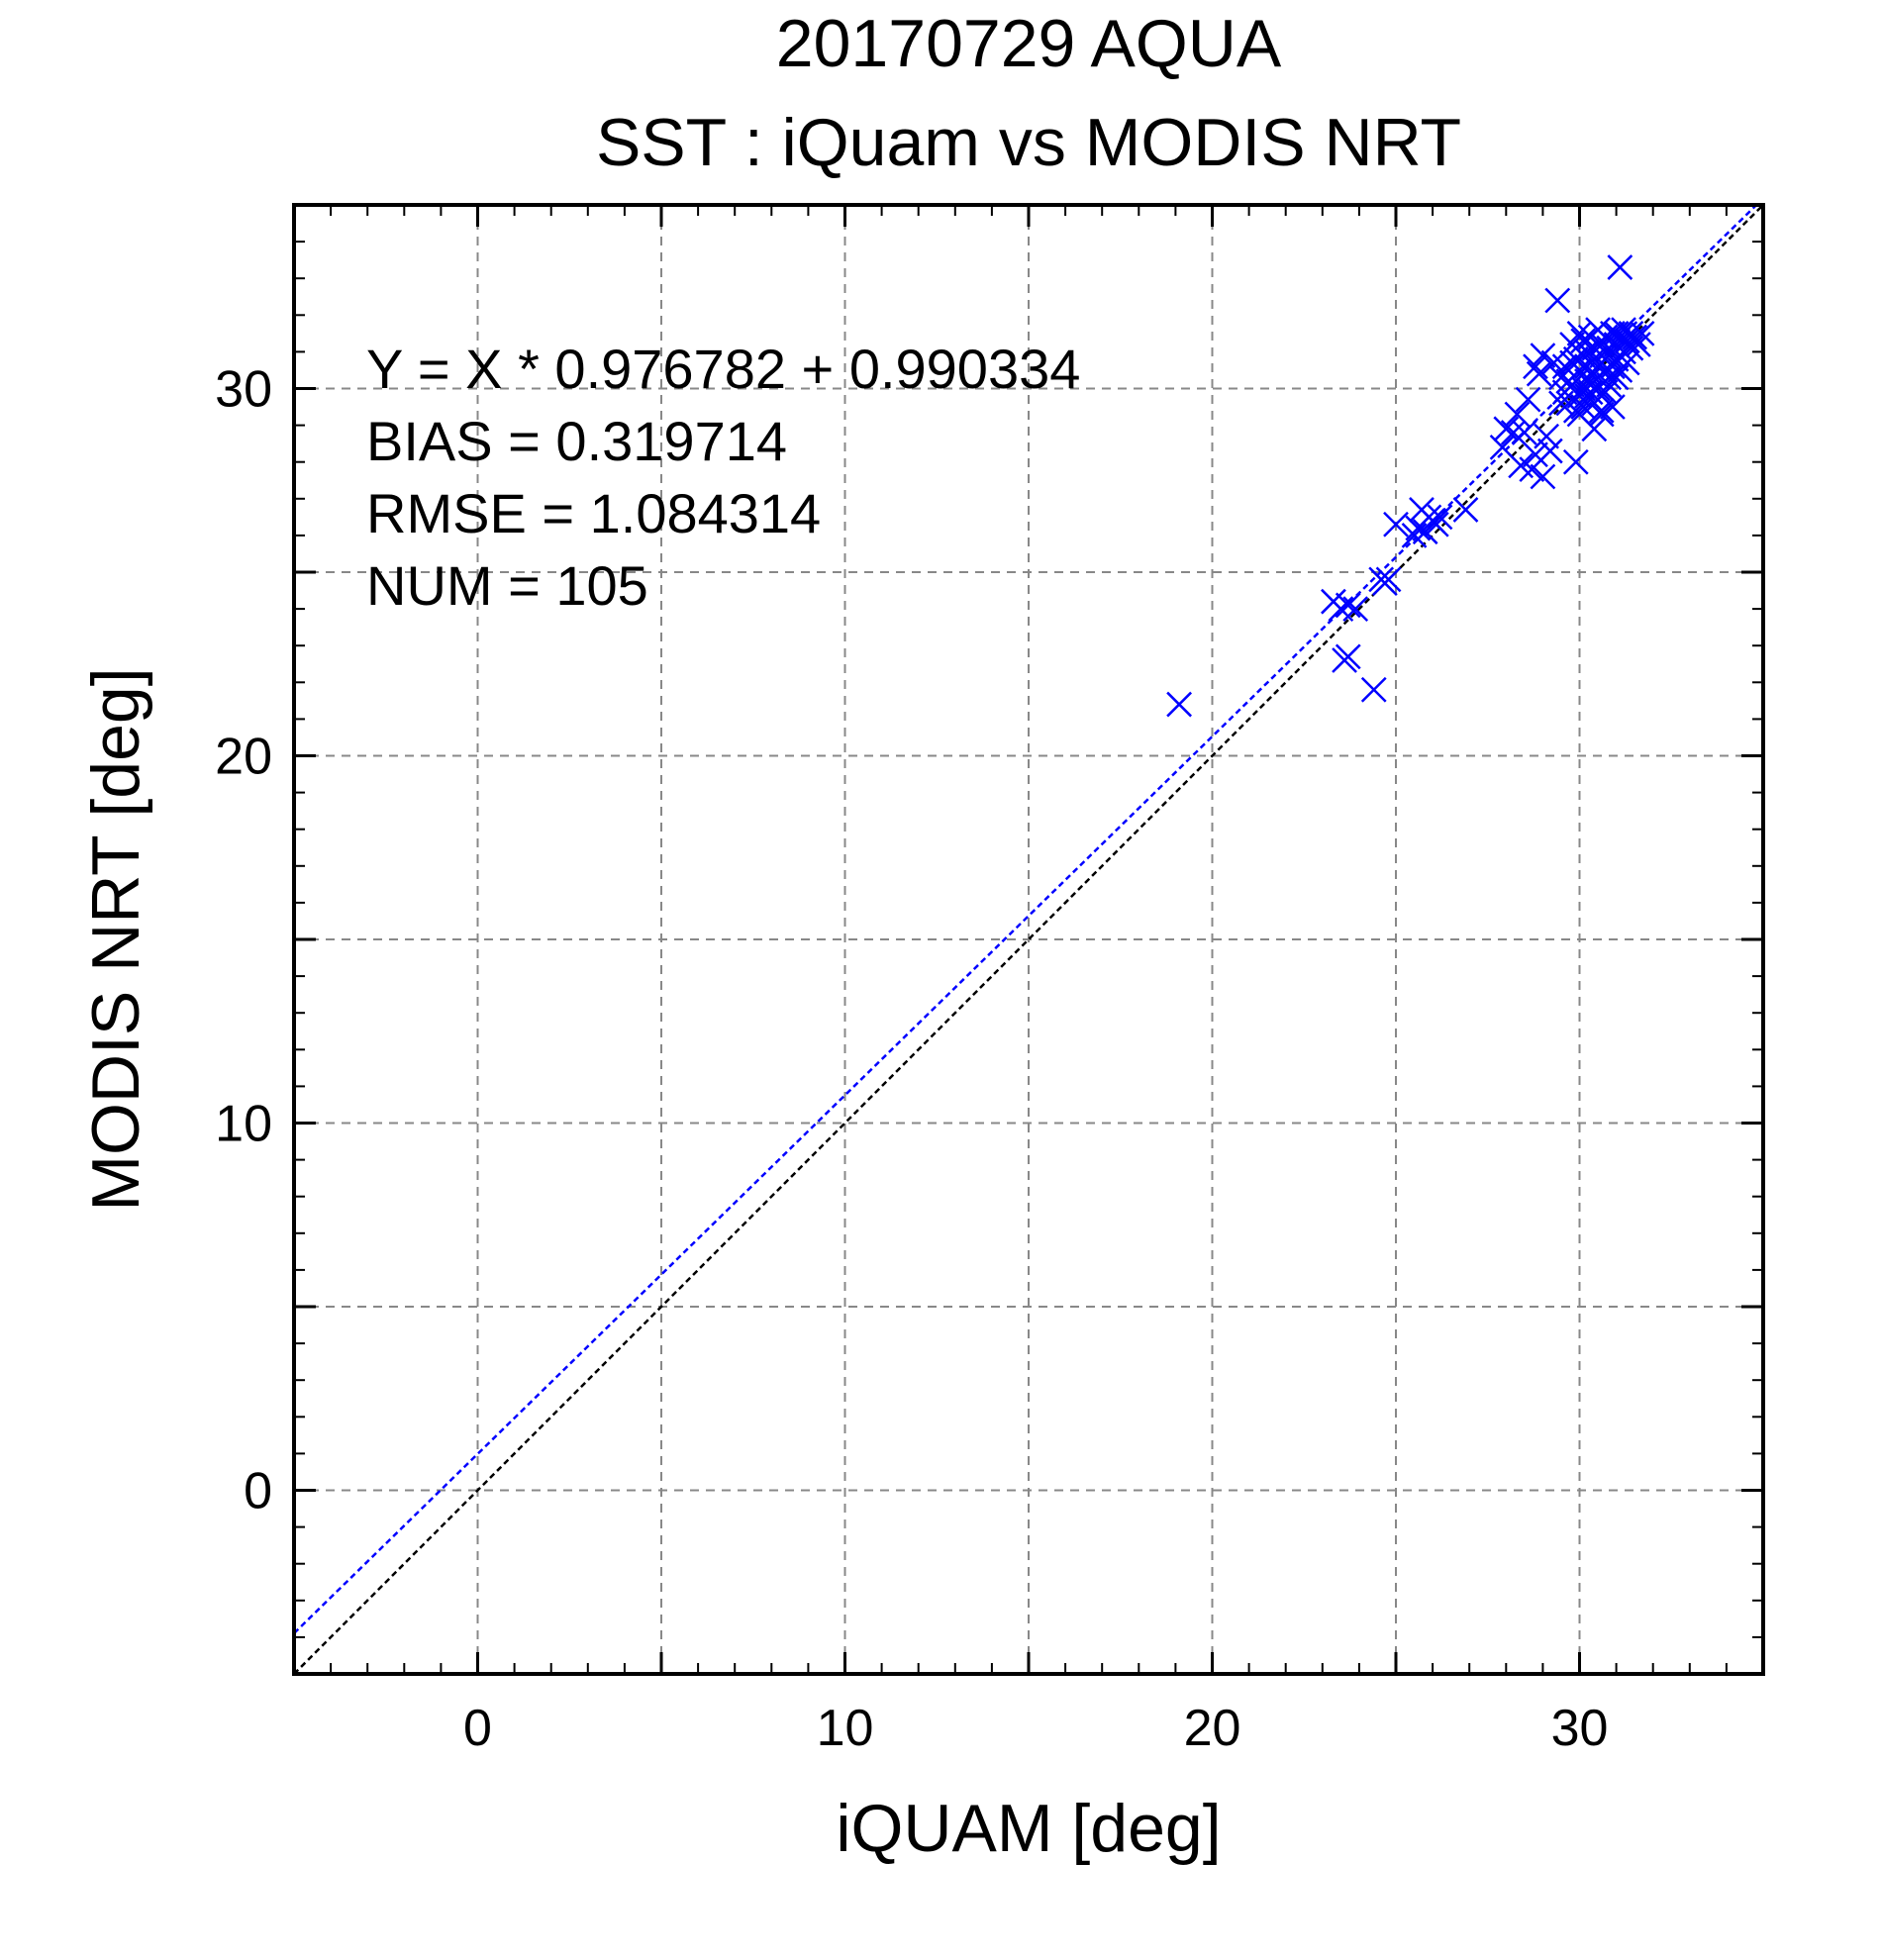 Image resolution: width=1881 pixels, height=1960 pixels. Describe the element at coordinates (1410, 486) in the screenshot. I see `data-points` at that location.